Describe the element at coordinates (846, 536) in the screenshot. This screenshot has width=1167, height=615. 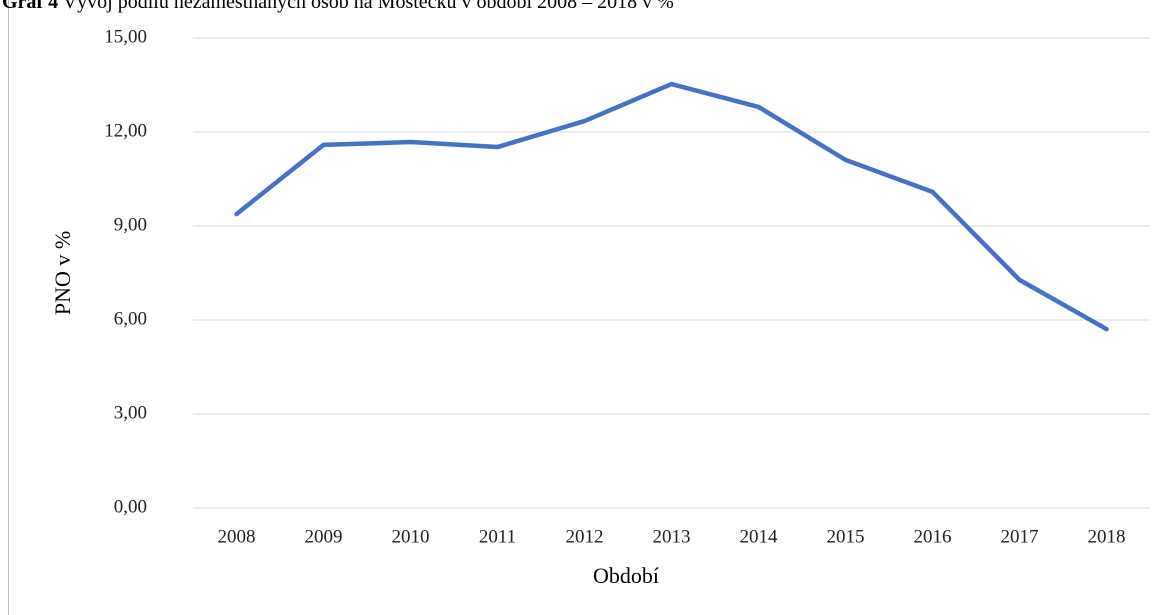
I see `x-tick-label: 2015` at that location.